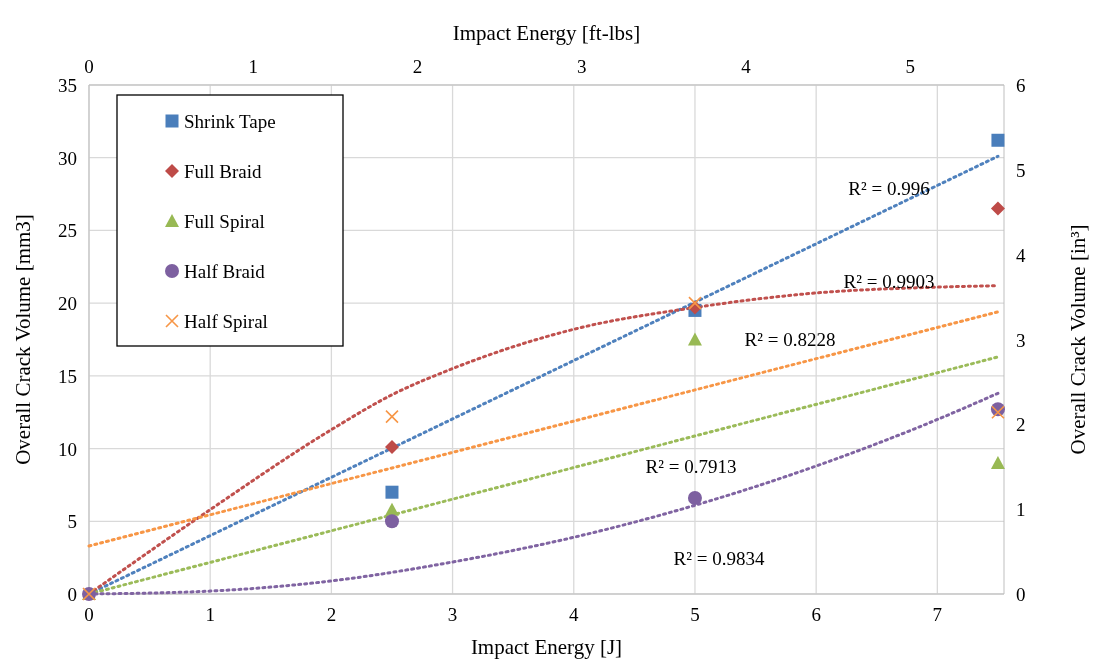  What do you see at coordinates (67, 158) in the screenshot?
I see `y-tick-label: 30` at bounding box center [67, 158].